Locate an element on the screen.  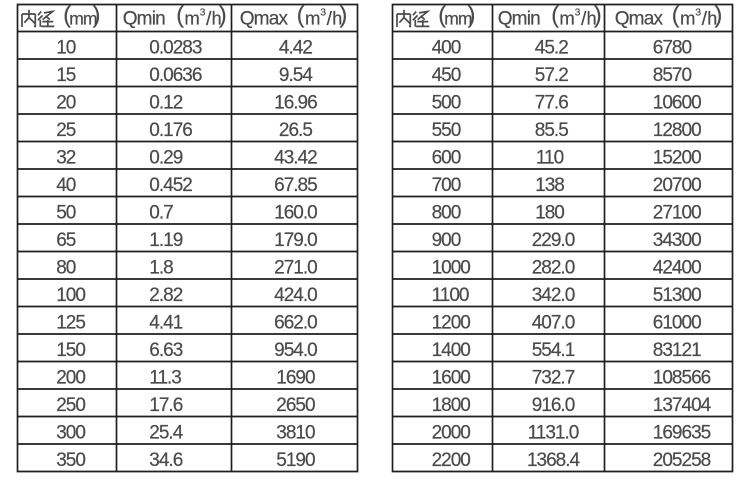
svg-text: 0.29 is located at coordinates (165, 158).